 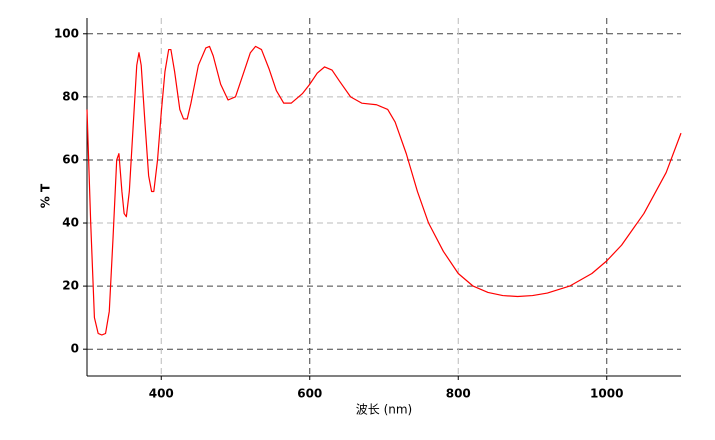 What do you see at coordinates (606, 394) in the screenshot?
I see `x-tick-label: 1000` at bounding box center [606, 394].